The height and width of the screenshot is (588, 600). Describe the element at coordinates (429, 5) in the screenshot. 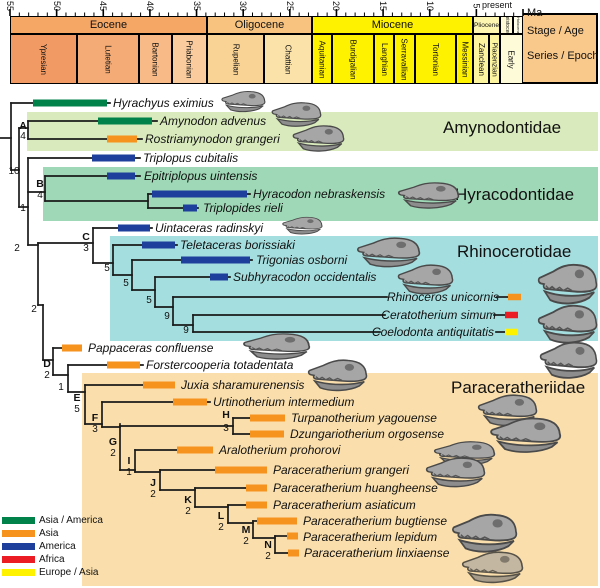

I see `tick-label: 10` at that location.